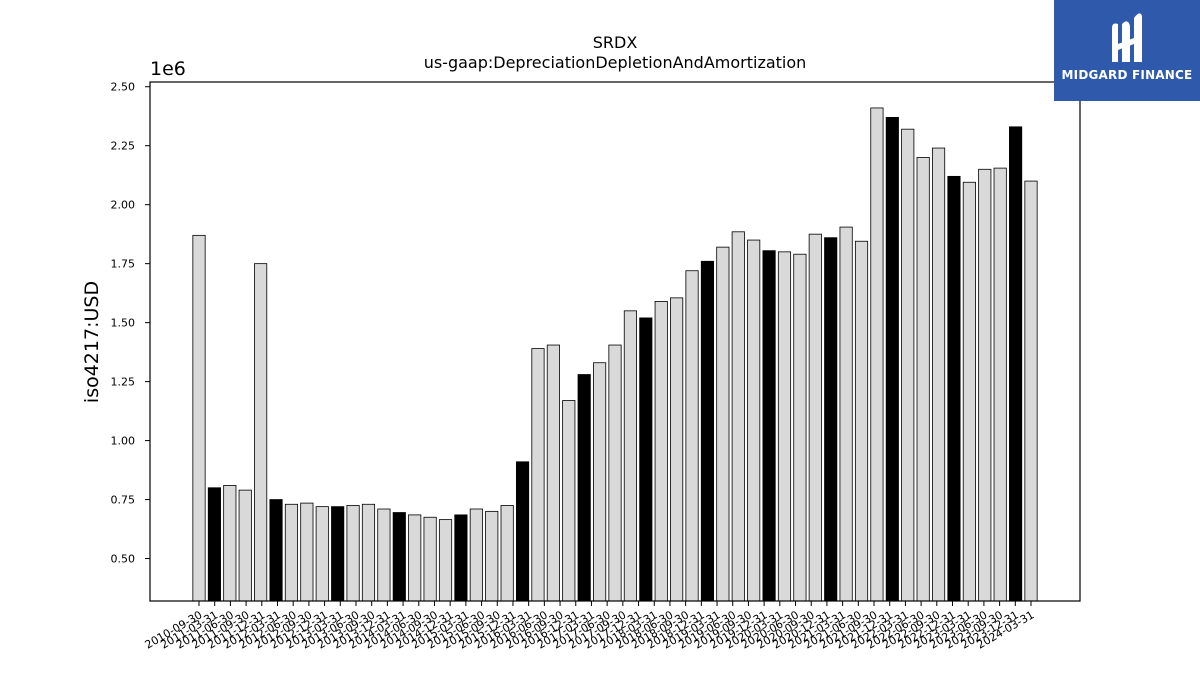  What do you see at coordinates (123, 205) in the screenshot?
I see `y-tick-label: 2.00` at bounding box center [123, 205].